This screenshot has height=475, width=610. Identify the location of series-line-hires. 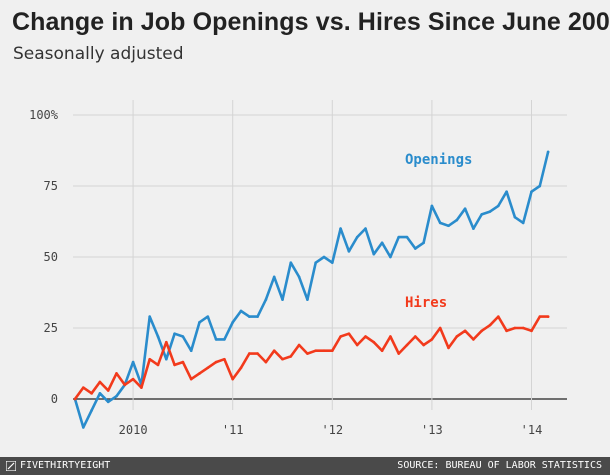
(311, 358).